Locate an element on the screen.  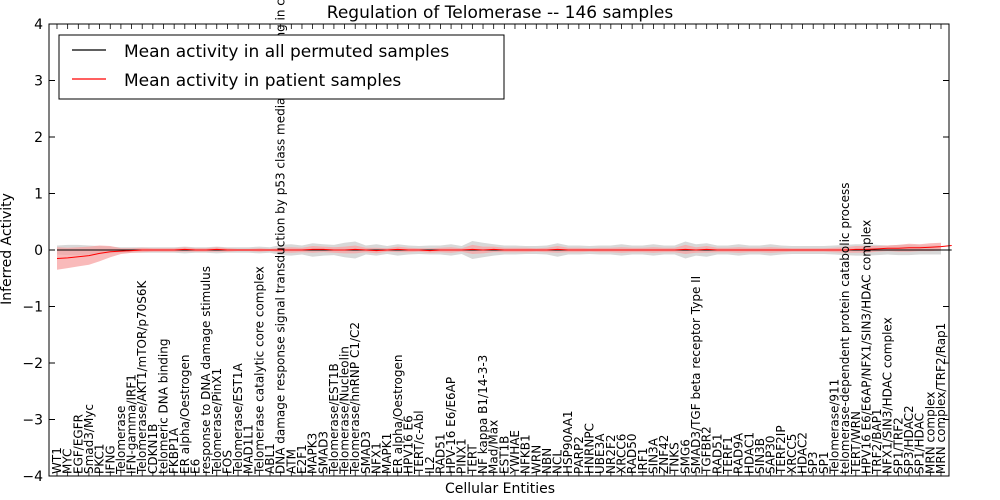
x-tick-label: NF kappa B1/14-3-3 is located at coordinates (483, 414).